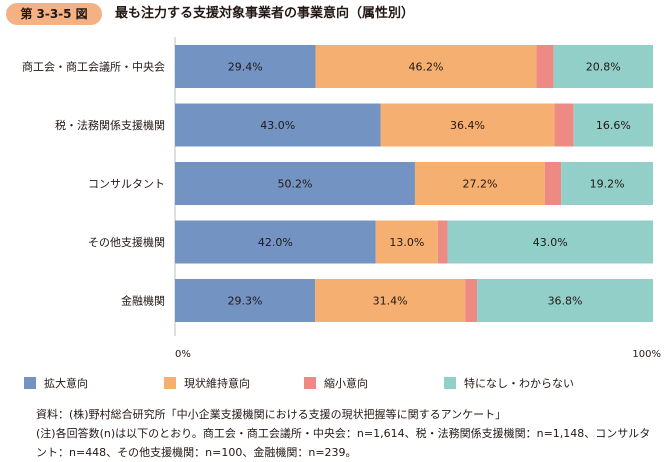 The width and height of the screenshot is (664, 462). Describe the element at coordinates (126, 184) in the screenshot. I see `category-label: コンサルタント` at that location.